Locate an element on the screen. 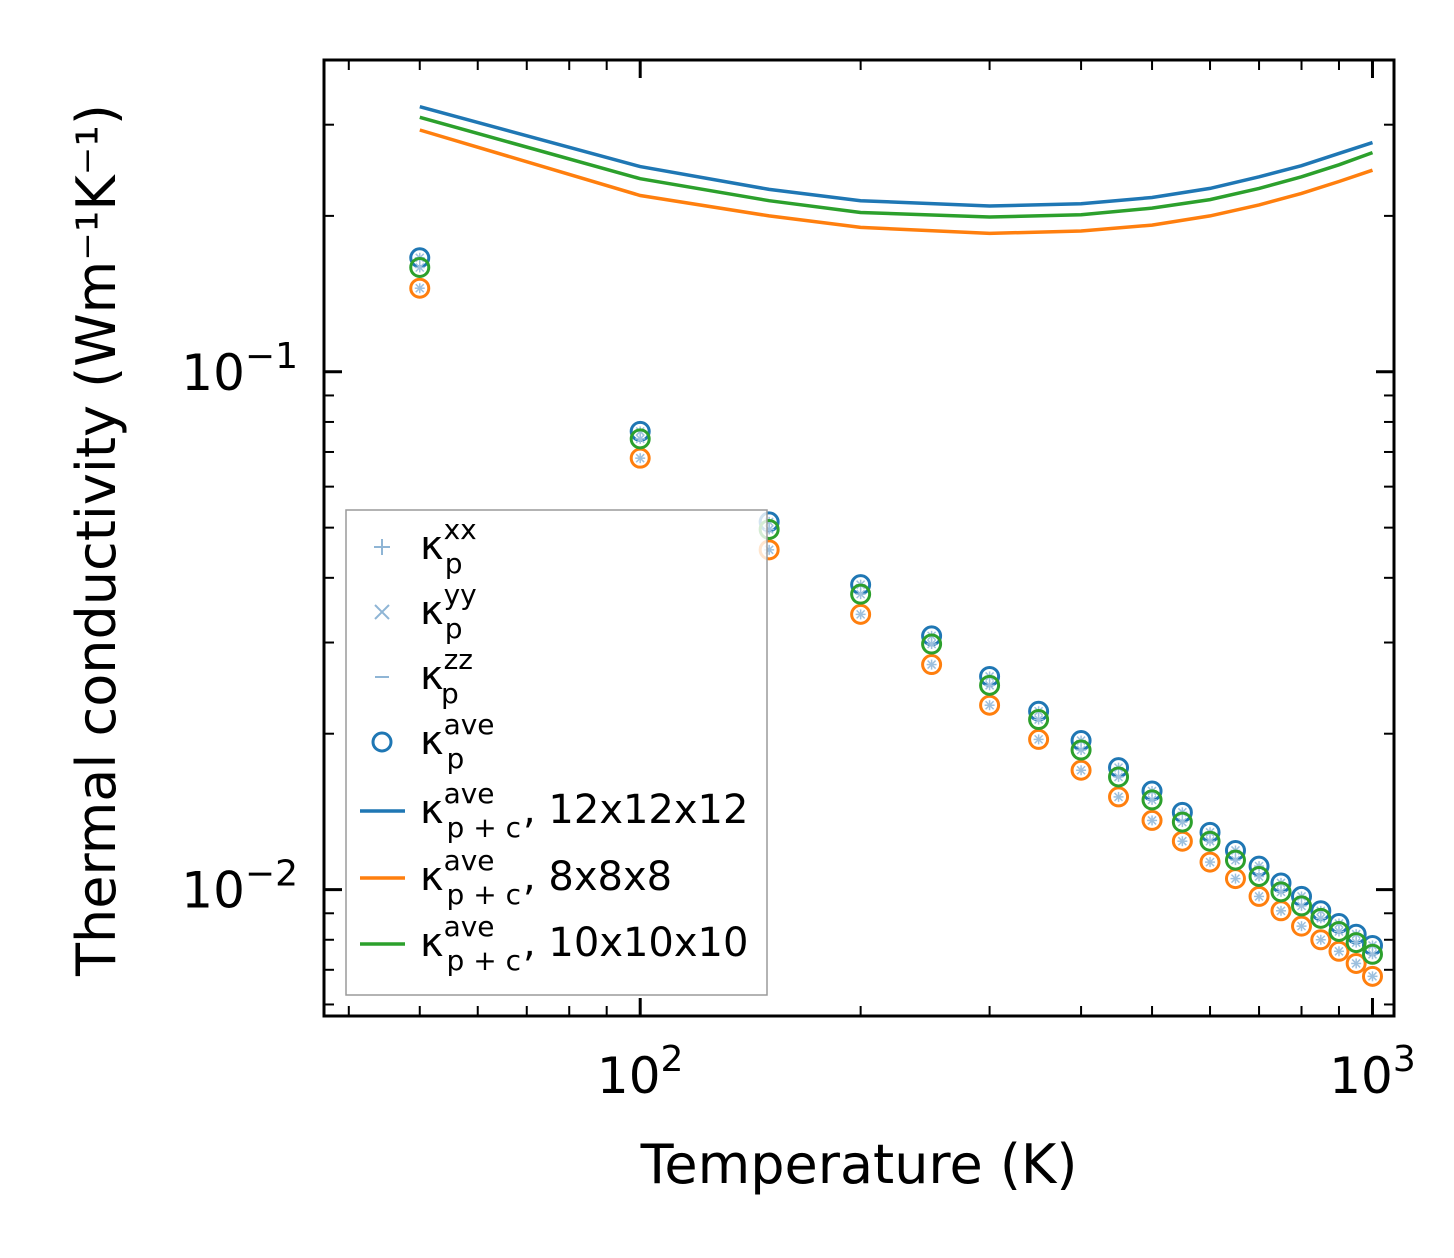  legend-entry-label: κave p + c, 10x10x10 is located at coordinates (584, 943).